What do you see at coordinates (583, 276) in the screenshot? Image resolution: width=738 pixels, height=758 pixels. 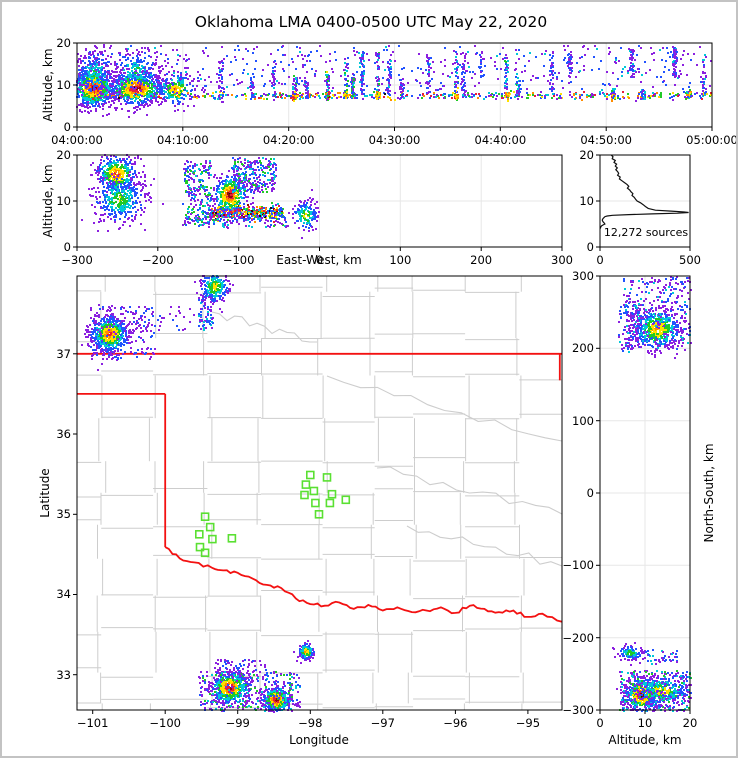 I see `y-tick-label: 300` at bounding box center [583, 276].